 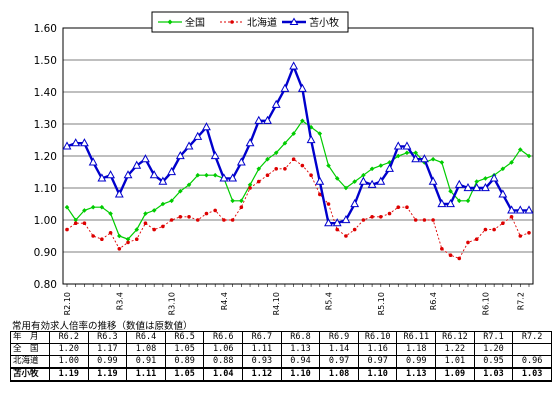 I want to click on y-tick-label: 1.50, so click(x=45, y=61).